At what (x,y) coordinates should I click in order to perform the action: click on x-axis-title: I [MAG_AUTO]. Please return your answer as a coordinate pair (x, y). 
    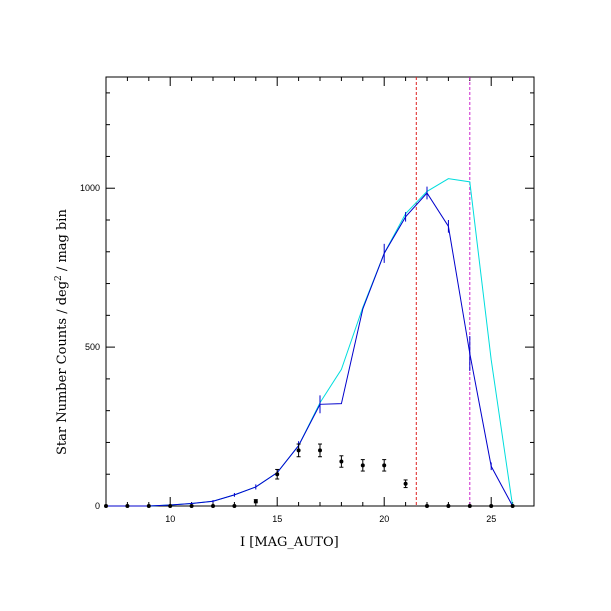
    Looking at the image, I should click on (289, 542).